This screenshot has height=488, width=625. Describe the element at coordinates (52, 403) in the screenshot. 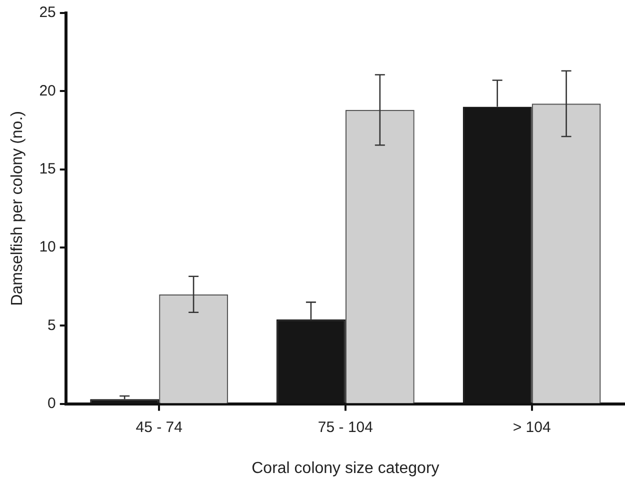

I see `y-tick-label: 0` at that location.